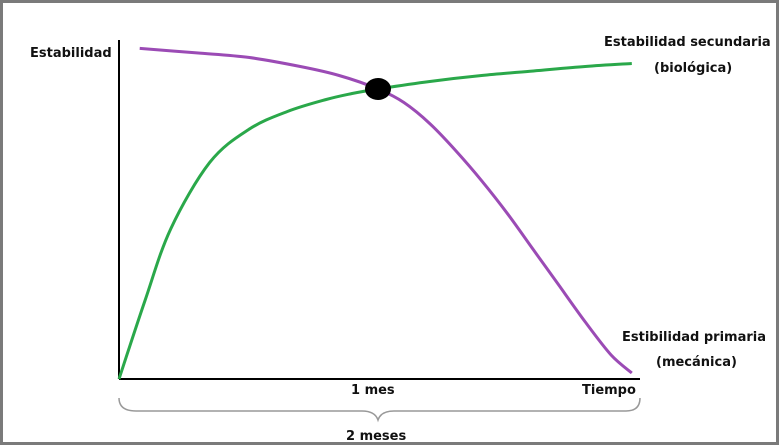  I want to click on x-tick-label: 1 mes, so click(373, 390).